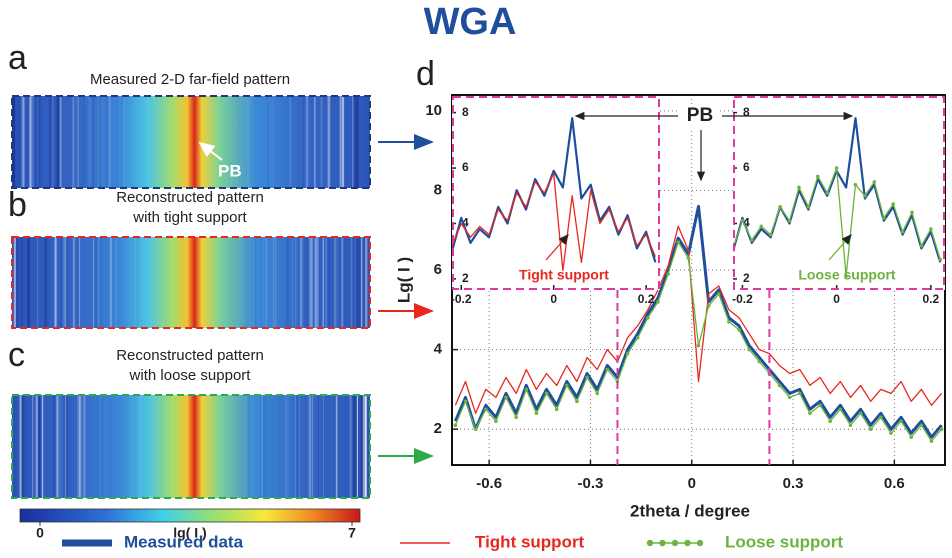 Image resolution: width=952 pixels, height=558 pixels. I want to click on colorbar-tick-label: 0, so click(40, 533).